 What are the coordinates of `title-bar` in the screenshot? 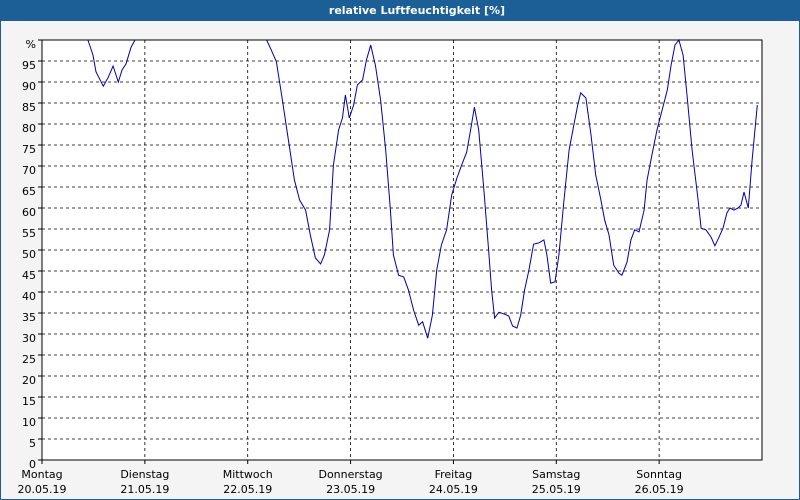 It's located at (400, 10).